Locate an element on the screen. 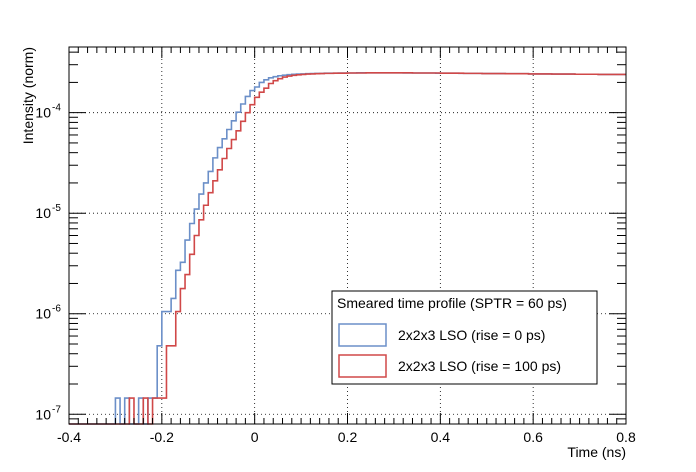  x-tick-label: 0 is located at coordinates (255, 437).